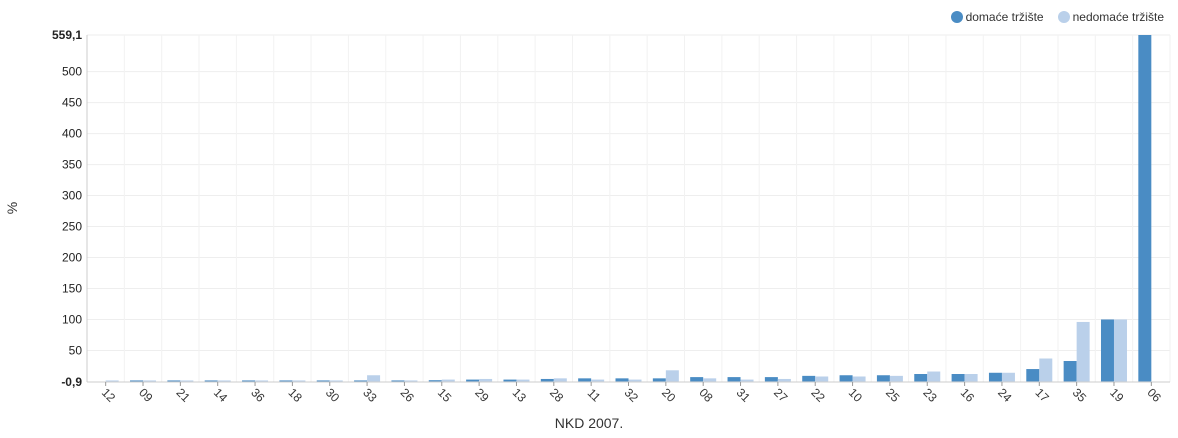 The width and height of the screenshot is (1178, 438). I want to click on y-tick-label: 500, so click(72, 72).